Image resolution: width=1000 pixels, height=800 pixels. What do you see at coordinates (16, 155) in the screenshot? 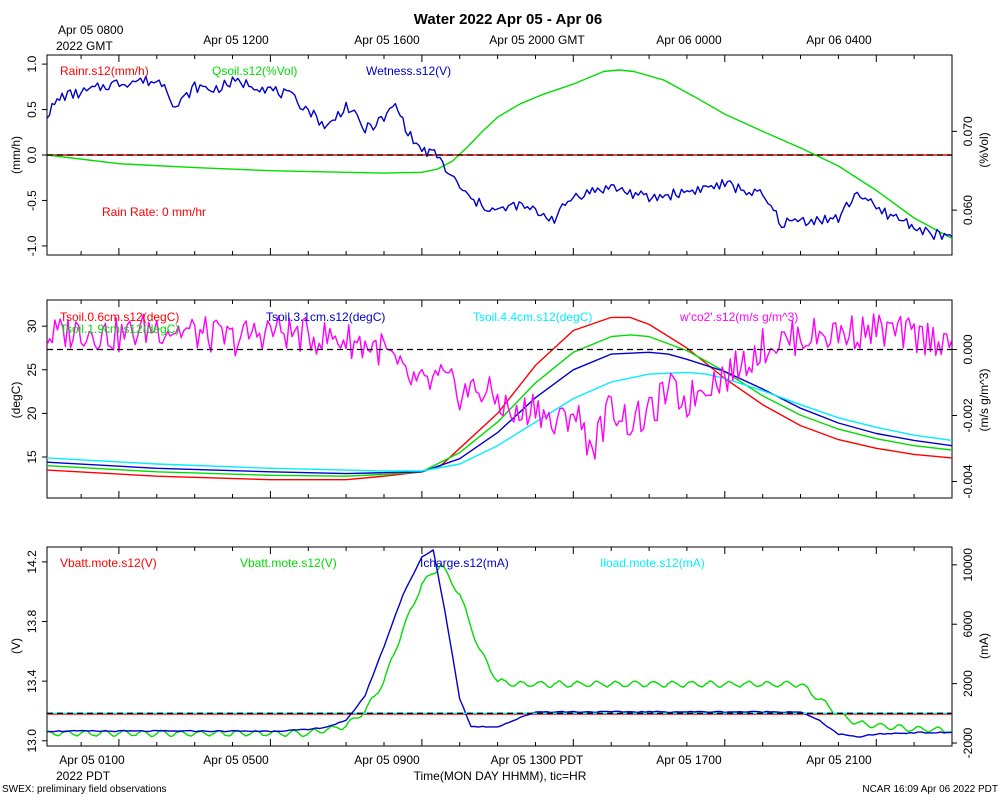
I see `panel-water-left-axis-label: (mm/h)` at bounding box center [16, 155].